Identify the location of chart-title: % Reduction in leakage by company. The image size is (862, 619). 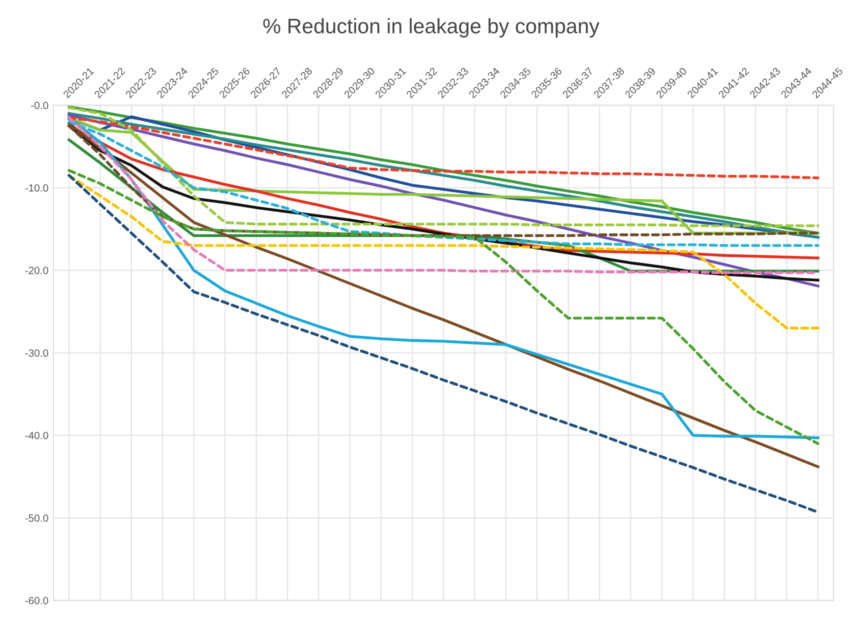
(431, 28).